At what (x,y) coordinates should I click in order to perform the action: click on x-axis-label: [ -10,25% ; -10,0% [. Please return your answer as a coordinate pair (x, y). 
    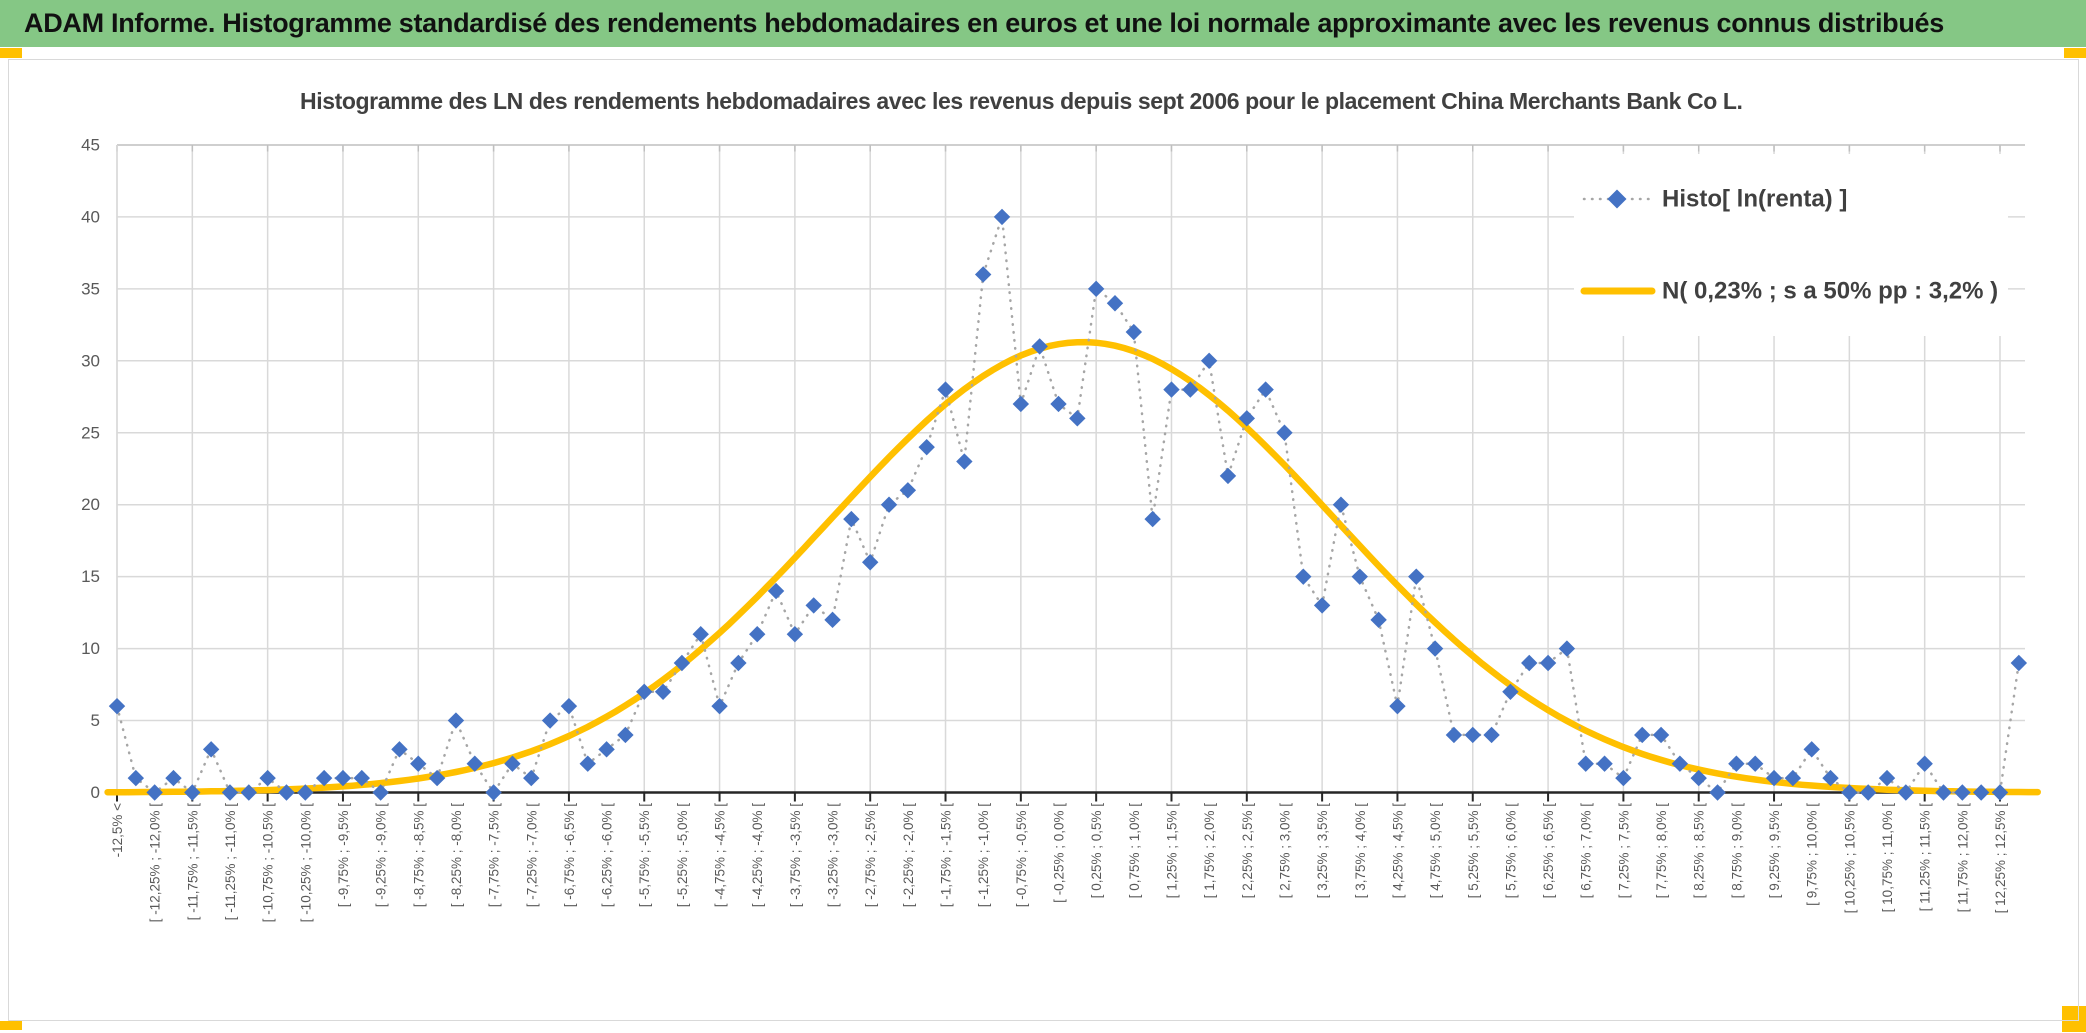
    Looking at the image, I should click on (305, 863).